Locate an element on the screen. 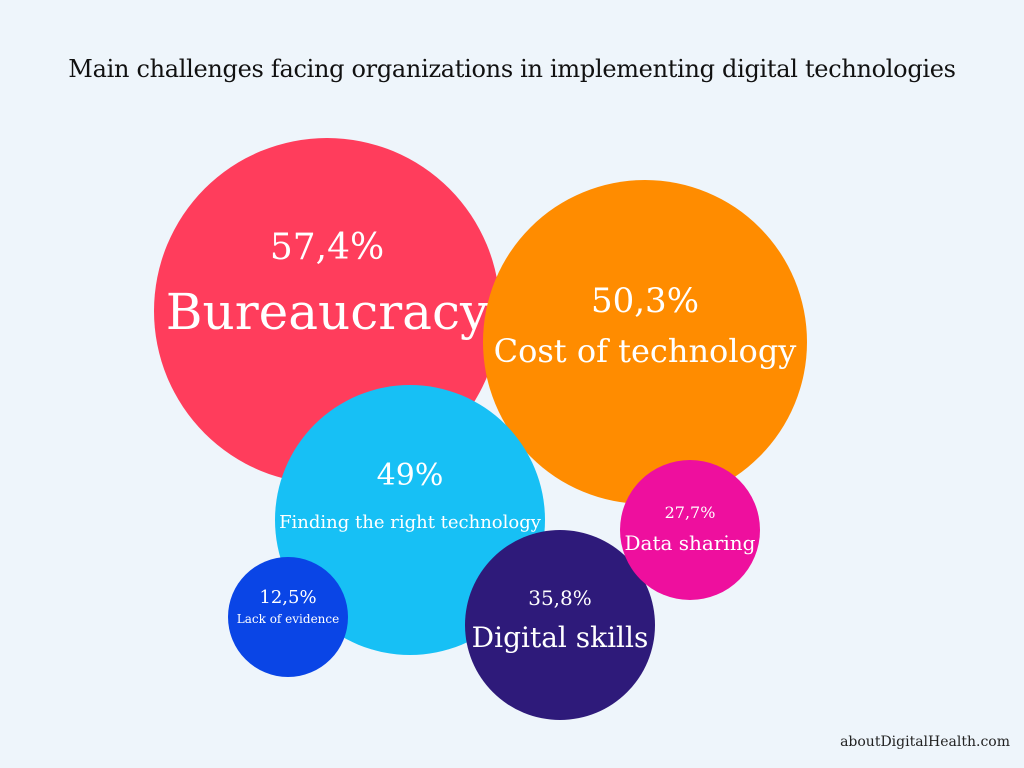 Image resolution: width=1024 pixels, height=768 pixels. bubble-category-label: Lack of evidence is located at coordinates (288, 619).